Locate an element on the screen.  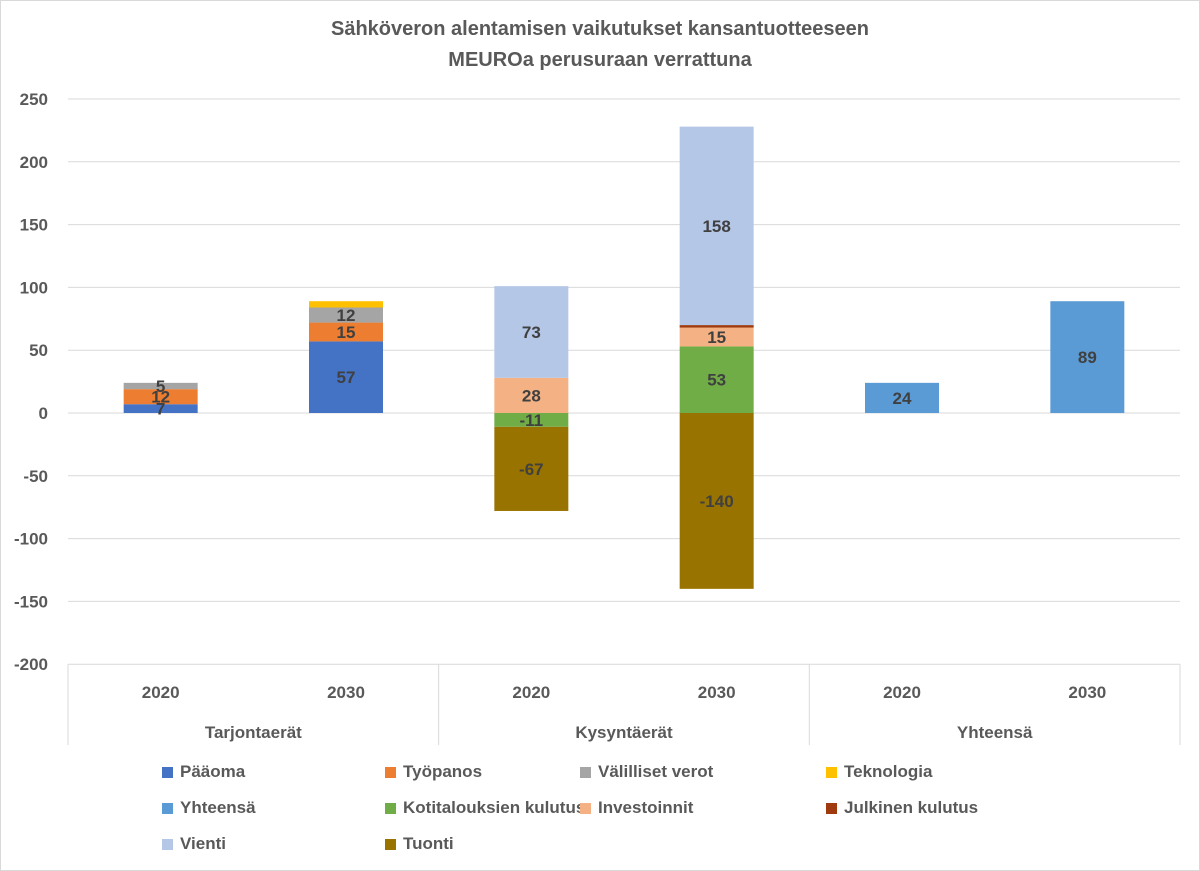
y-tick-label: -100 is located at coordinates (31, 539).